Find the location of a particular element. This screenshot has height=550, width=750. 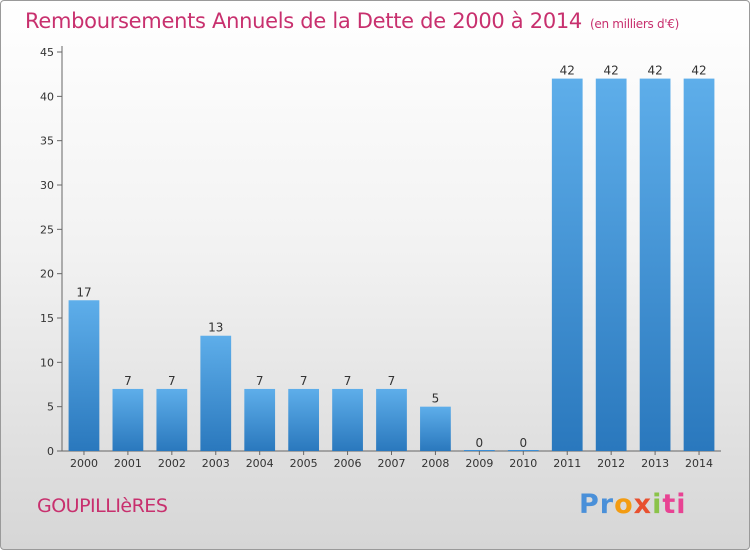

y-tick-label: 5 is located at coordinates (50, 407).